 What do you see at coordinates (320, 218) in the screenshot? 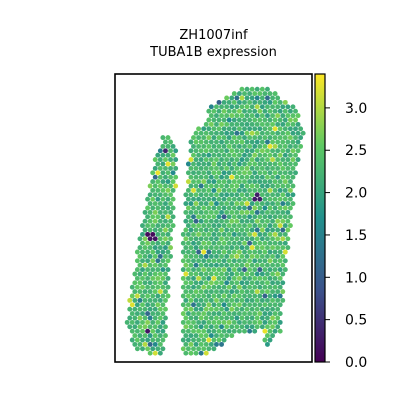
I see `colorbar-frame` at bounding box center [320, 218].